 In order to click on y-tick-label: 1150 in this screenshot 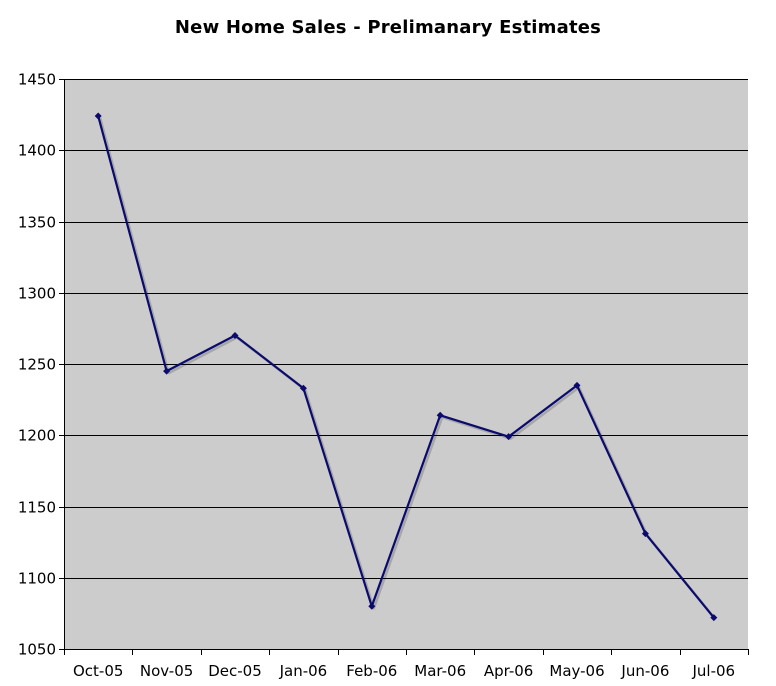, I will do `click(37, 508)`.